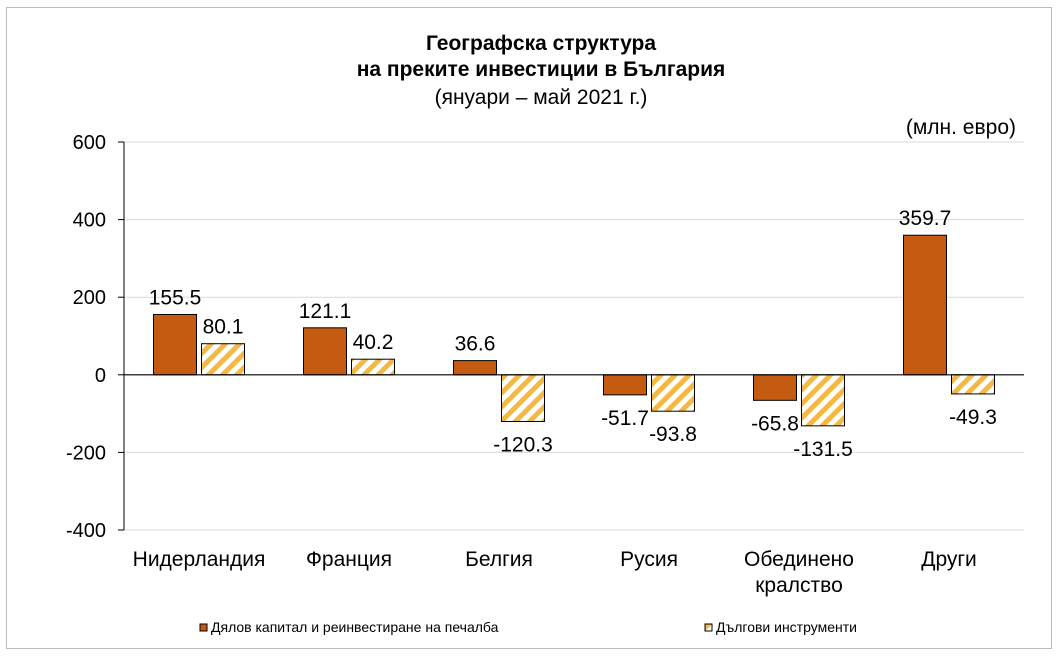 Image resolution: width=1060 pixels, height=657 pixels. What do you see at coordinates (223, 327) in the screenshot?
I see `data-label: 80.1` at bounding box center [223, 327].